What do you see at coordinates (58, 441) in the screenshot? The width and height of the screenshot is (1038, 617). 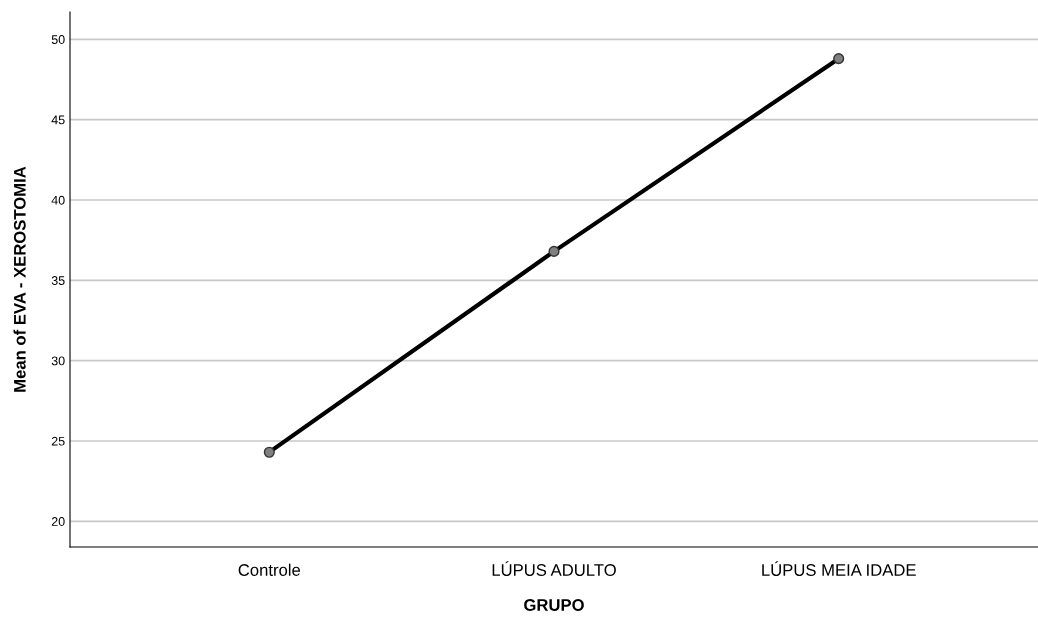 I see `y-tick-label: 25` at bounding box center [58, 441].